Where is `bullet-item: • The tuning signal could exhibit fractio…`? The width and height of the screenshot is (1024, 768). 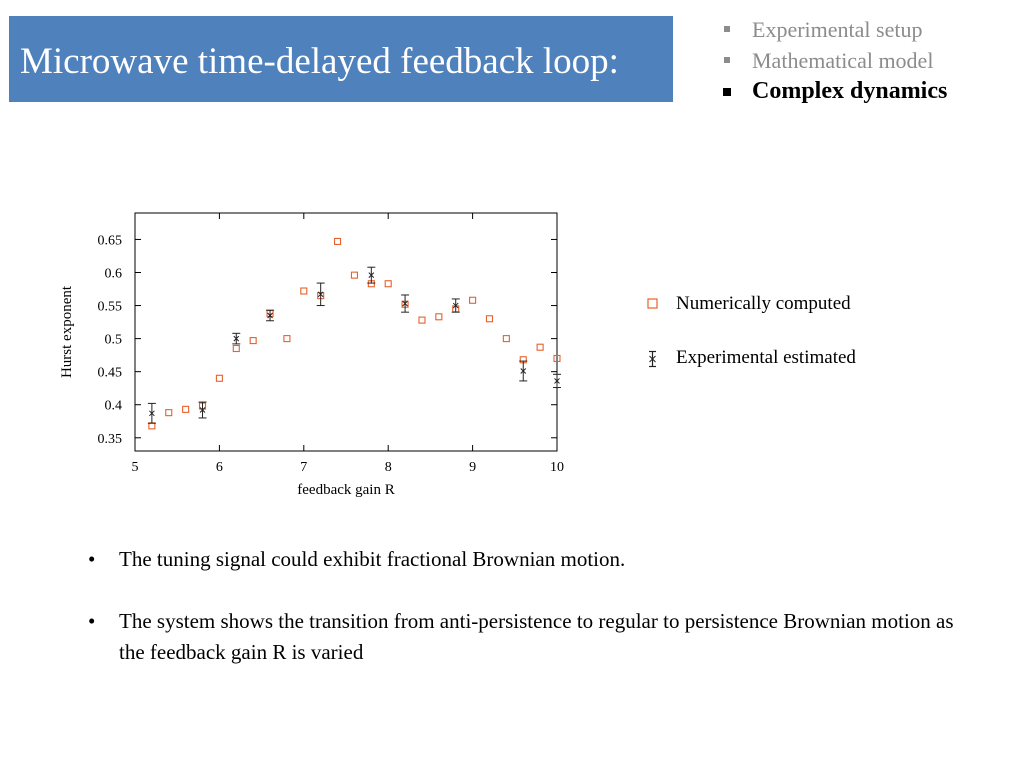
bullet-item: • The tuning signal could exhibit fractio… is located at coordinates (525, 559).